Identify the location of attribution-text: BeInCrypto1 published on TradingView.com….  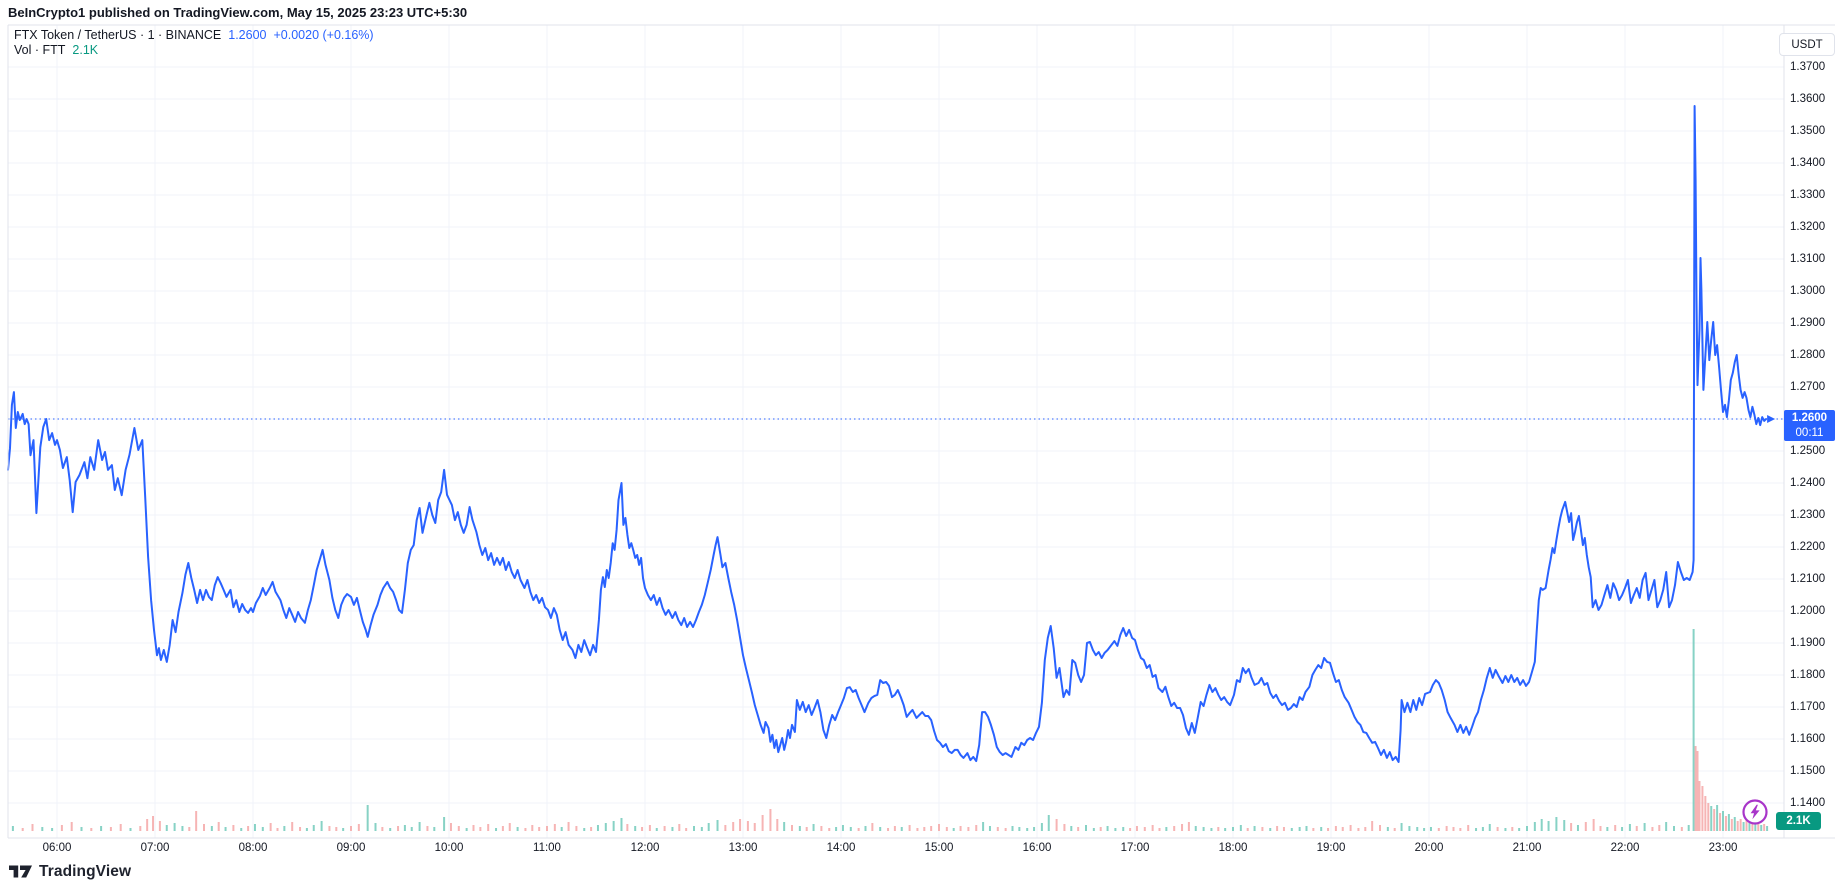
(238, 12).